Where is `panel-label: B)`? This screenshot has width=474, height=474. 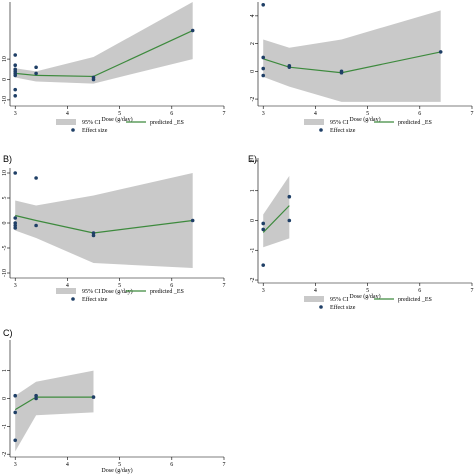
panel-label: B) is located at coordinates (7, 159).